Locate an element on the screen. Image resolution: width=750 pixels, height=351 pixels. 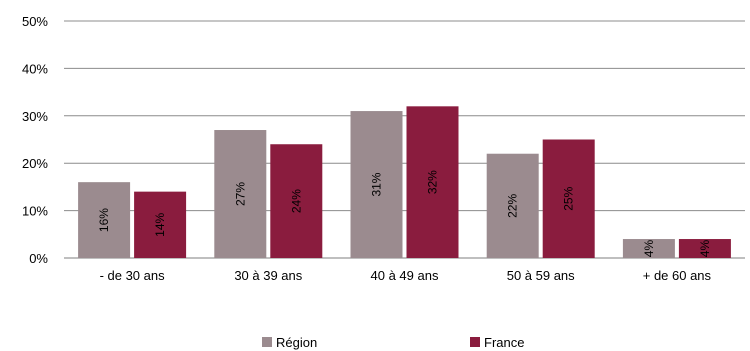
y-tick-label: 50% is located at coordinates (35, 21).